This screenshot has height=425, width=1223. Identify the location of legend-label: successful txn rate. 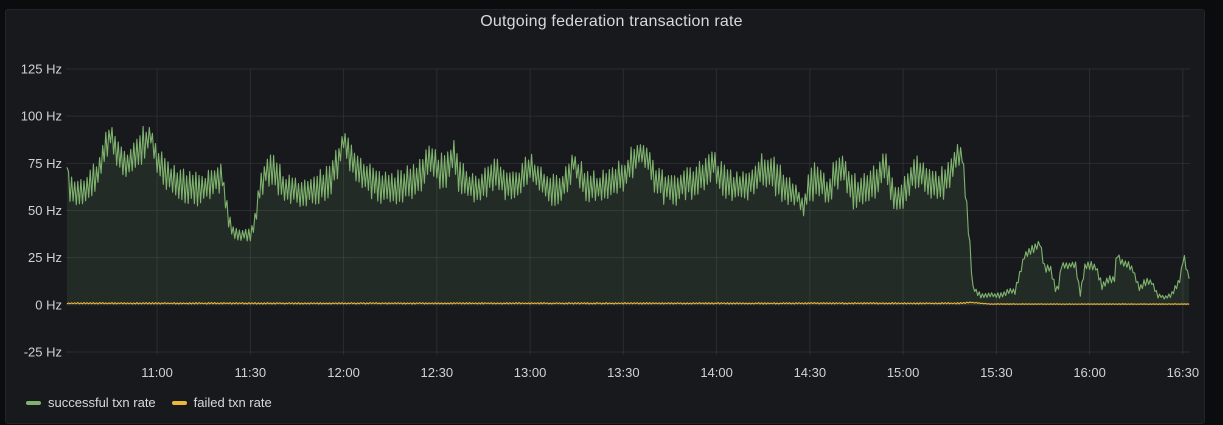
(102, 402).